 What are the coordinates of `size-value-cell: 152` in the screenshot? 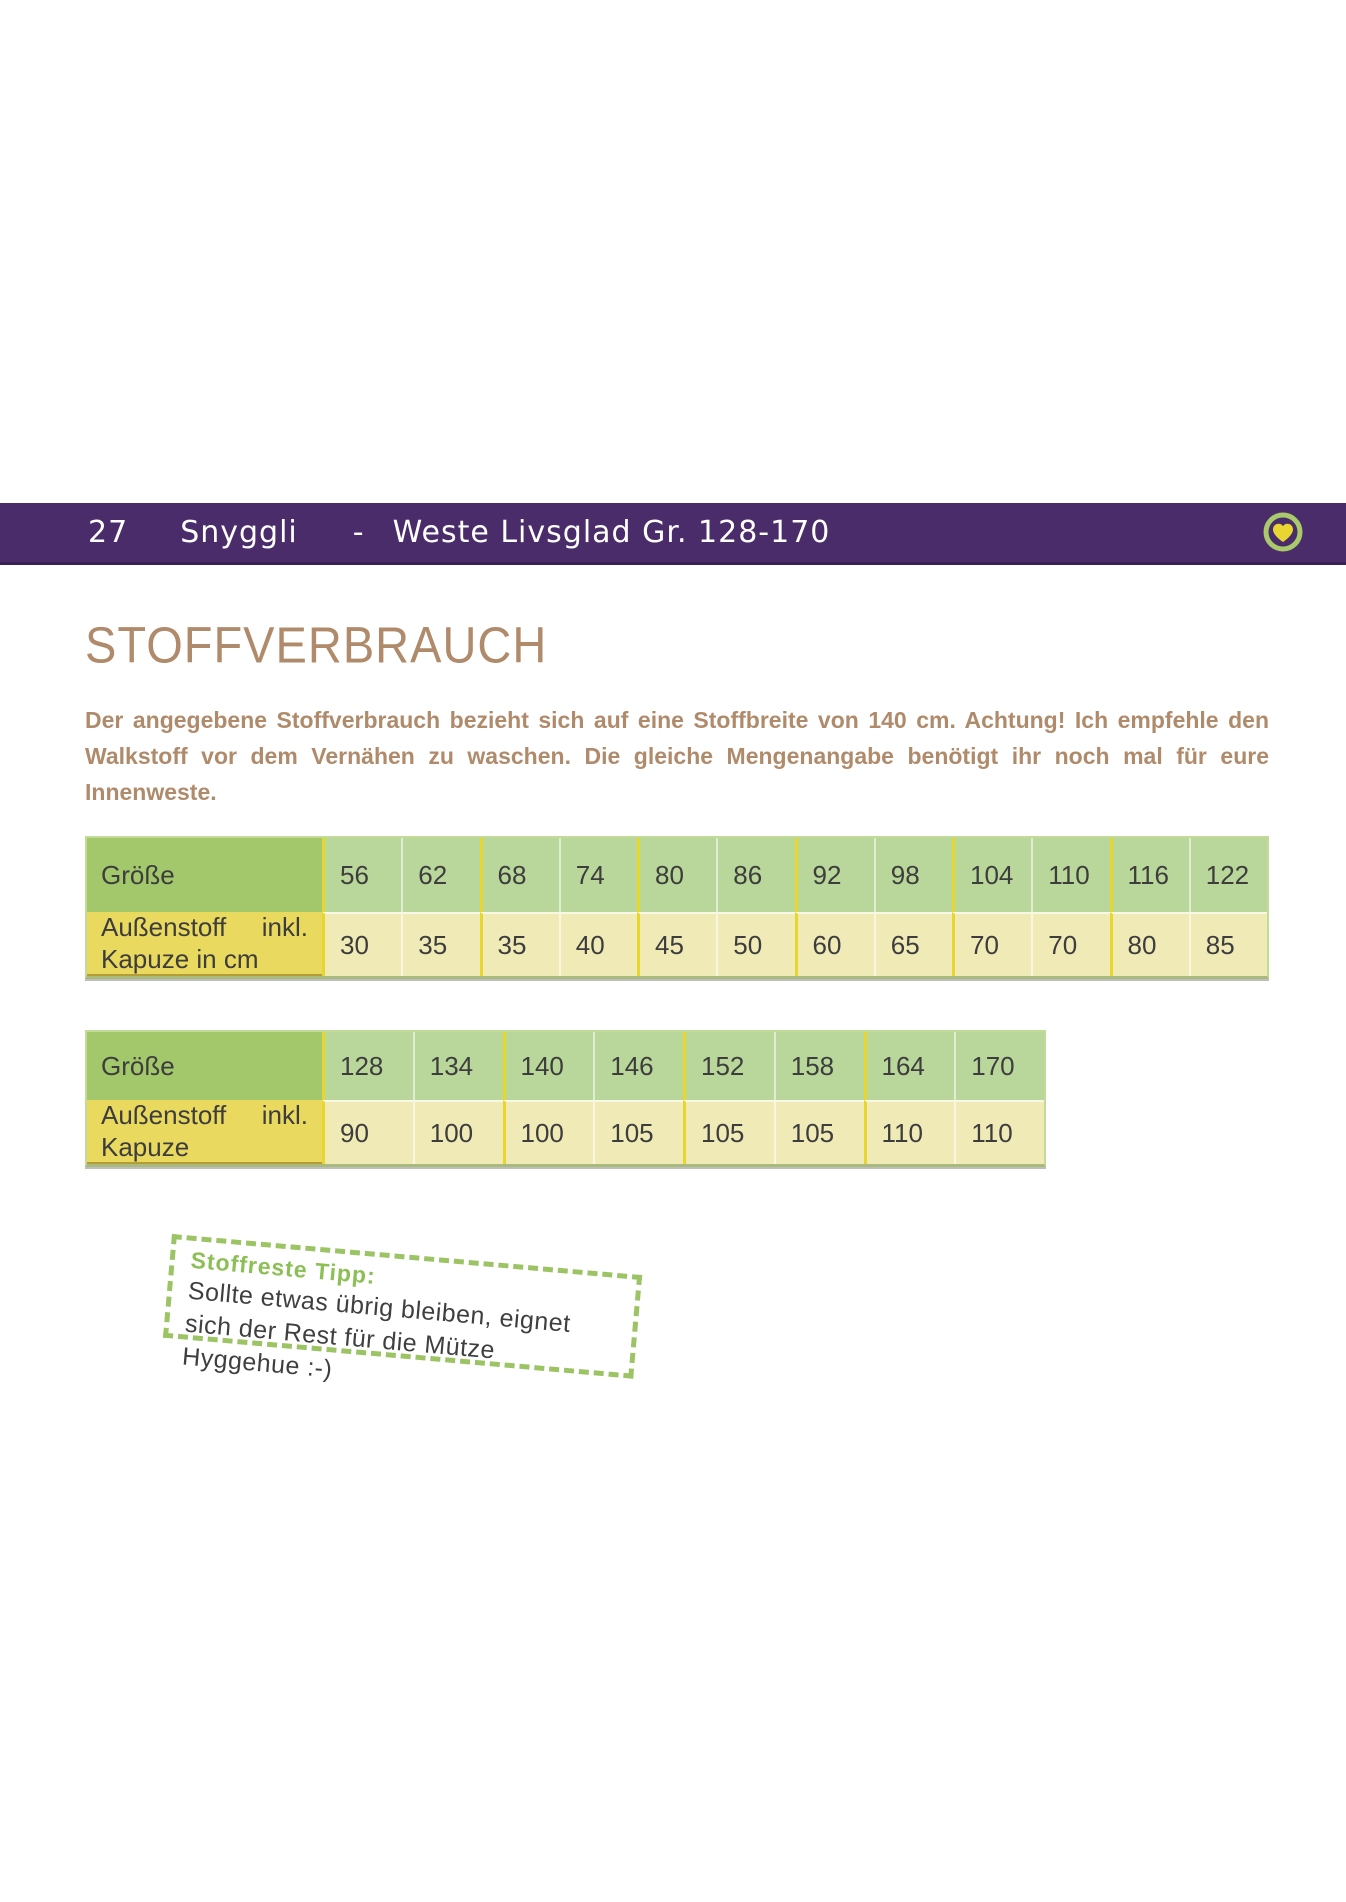 It's located at (728, 1066).